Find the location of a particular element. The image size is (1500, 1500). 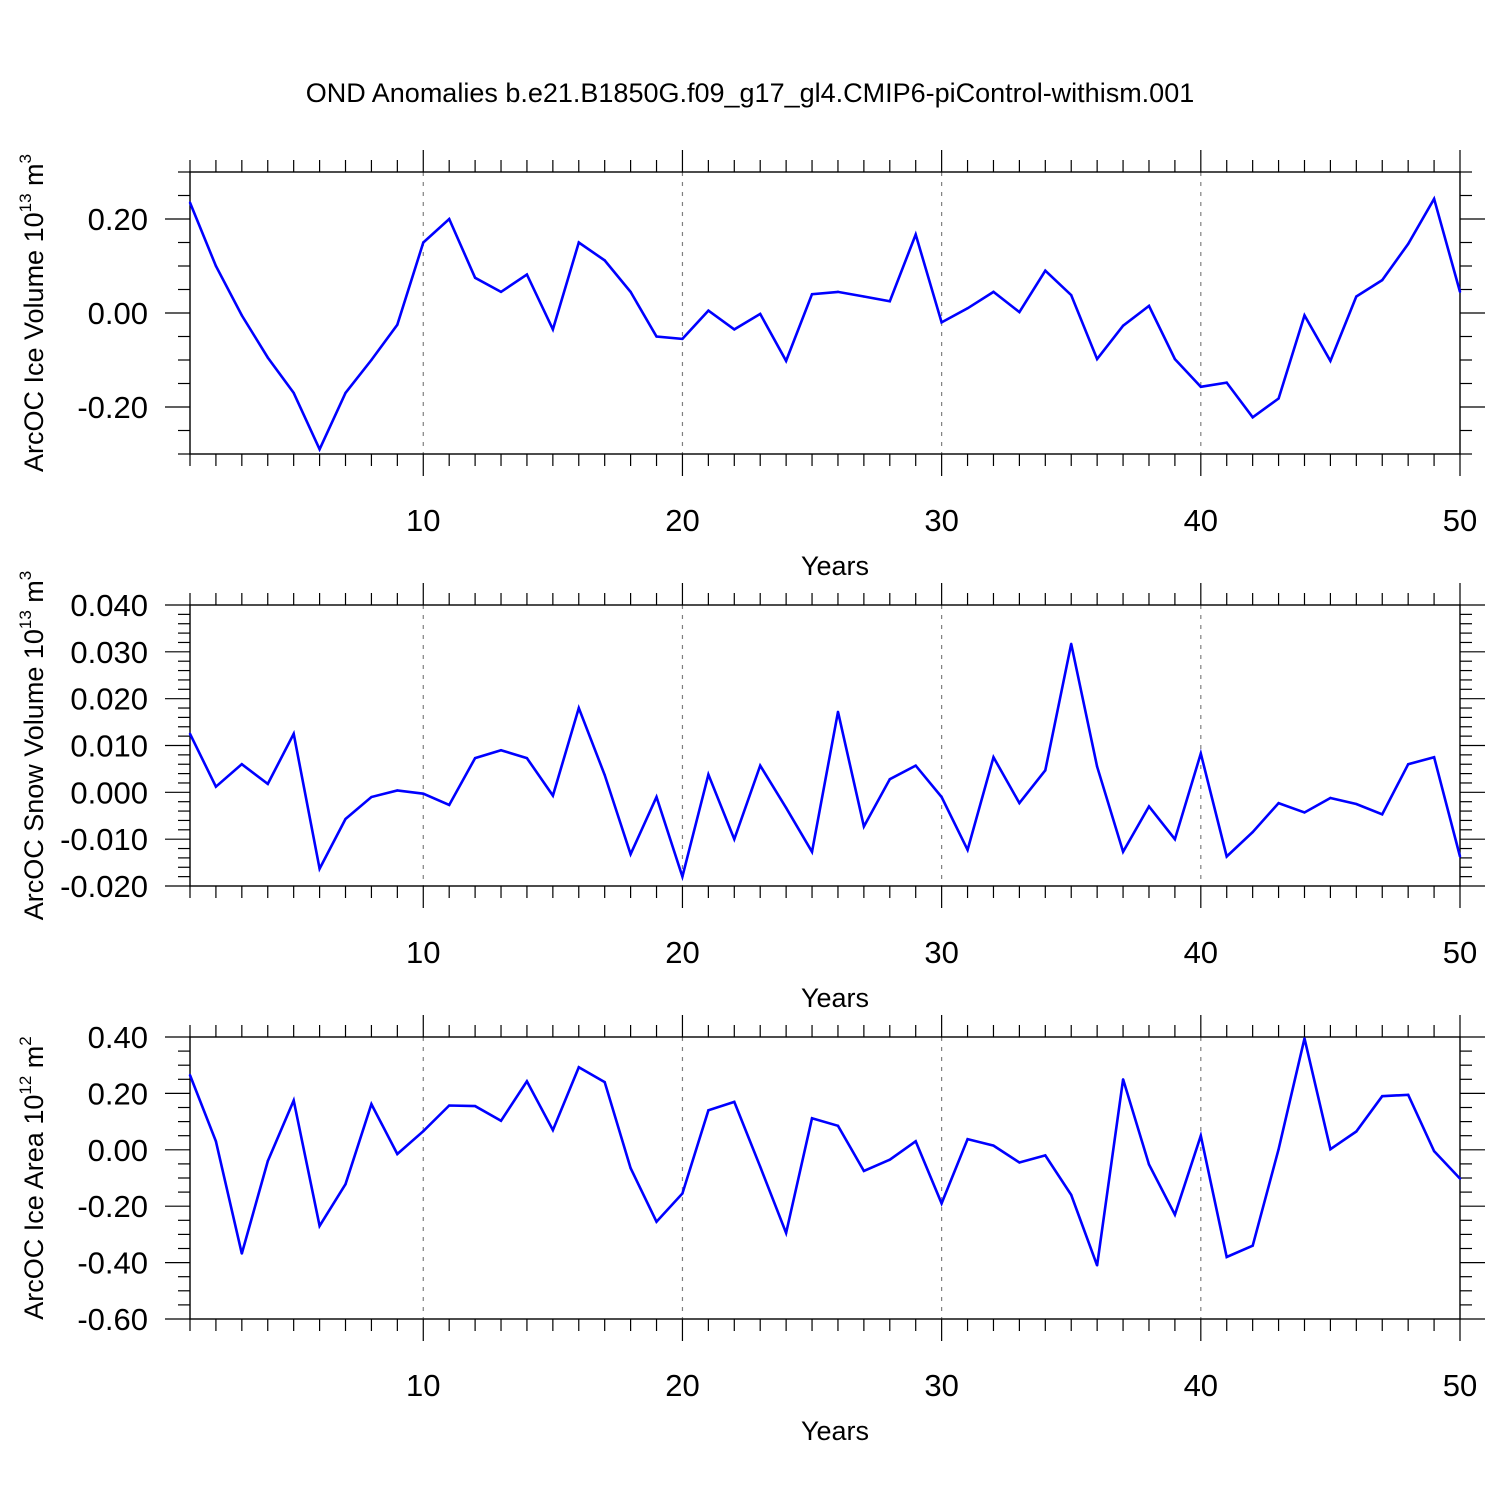

y-axis-title-part: ArcOC Ice Area 10 is located at coordinates (34, 1207).